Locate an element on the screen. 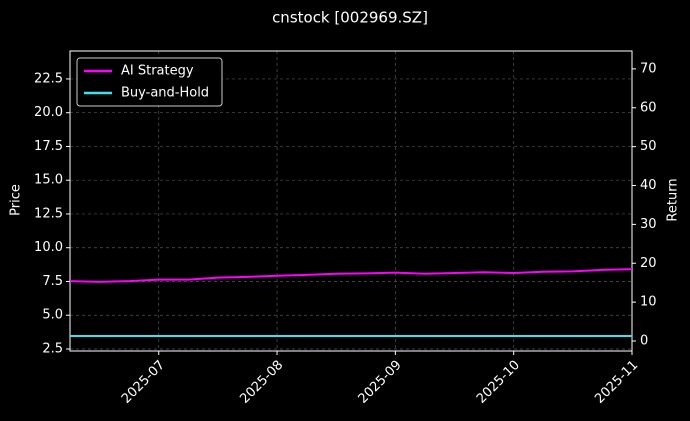 The image size is (690, 421). y-tick-label: 5.0 is located at coordinates (52, 315).